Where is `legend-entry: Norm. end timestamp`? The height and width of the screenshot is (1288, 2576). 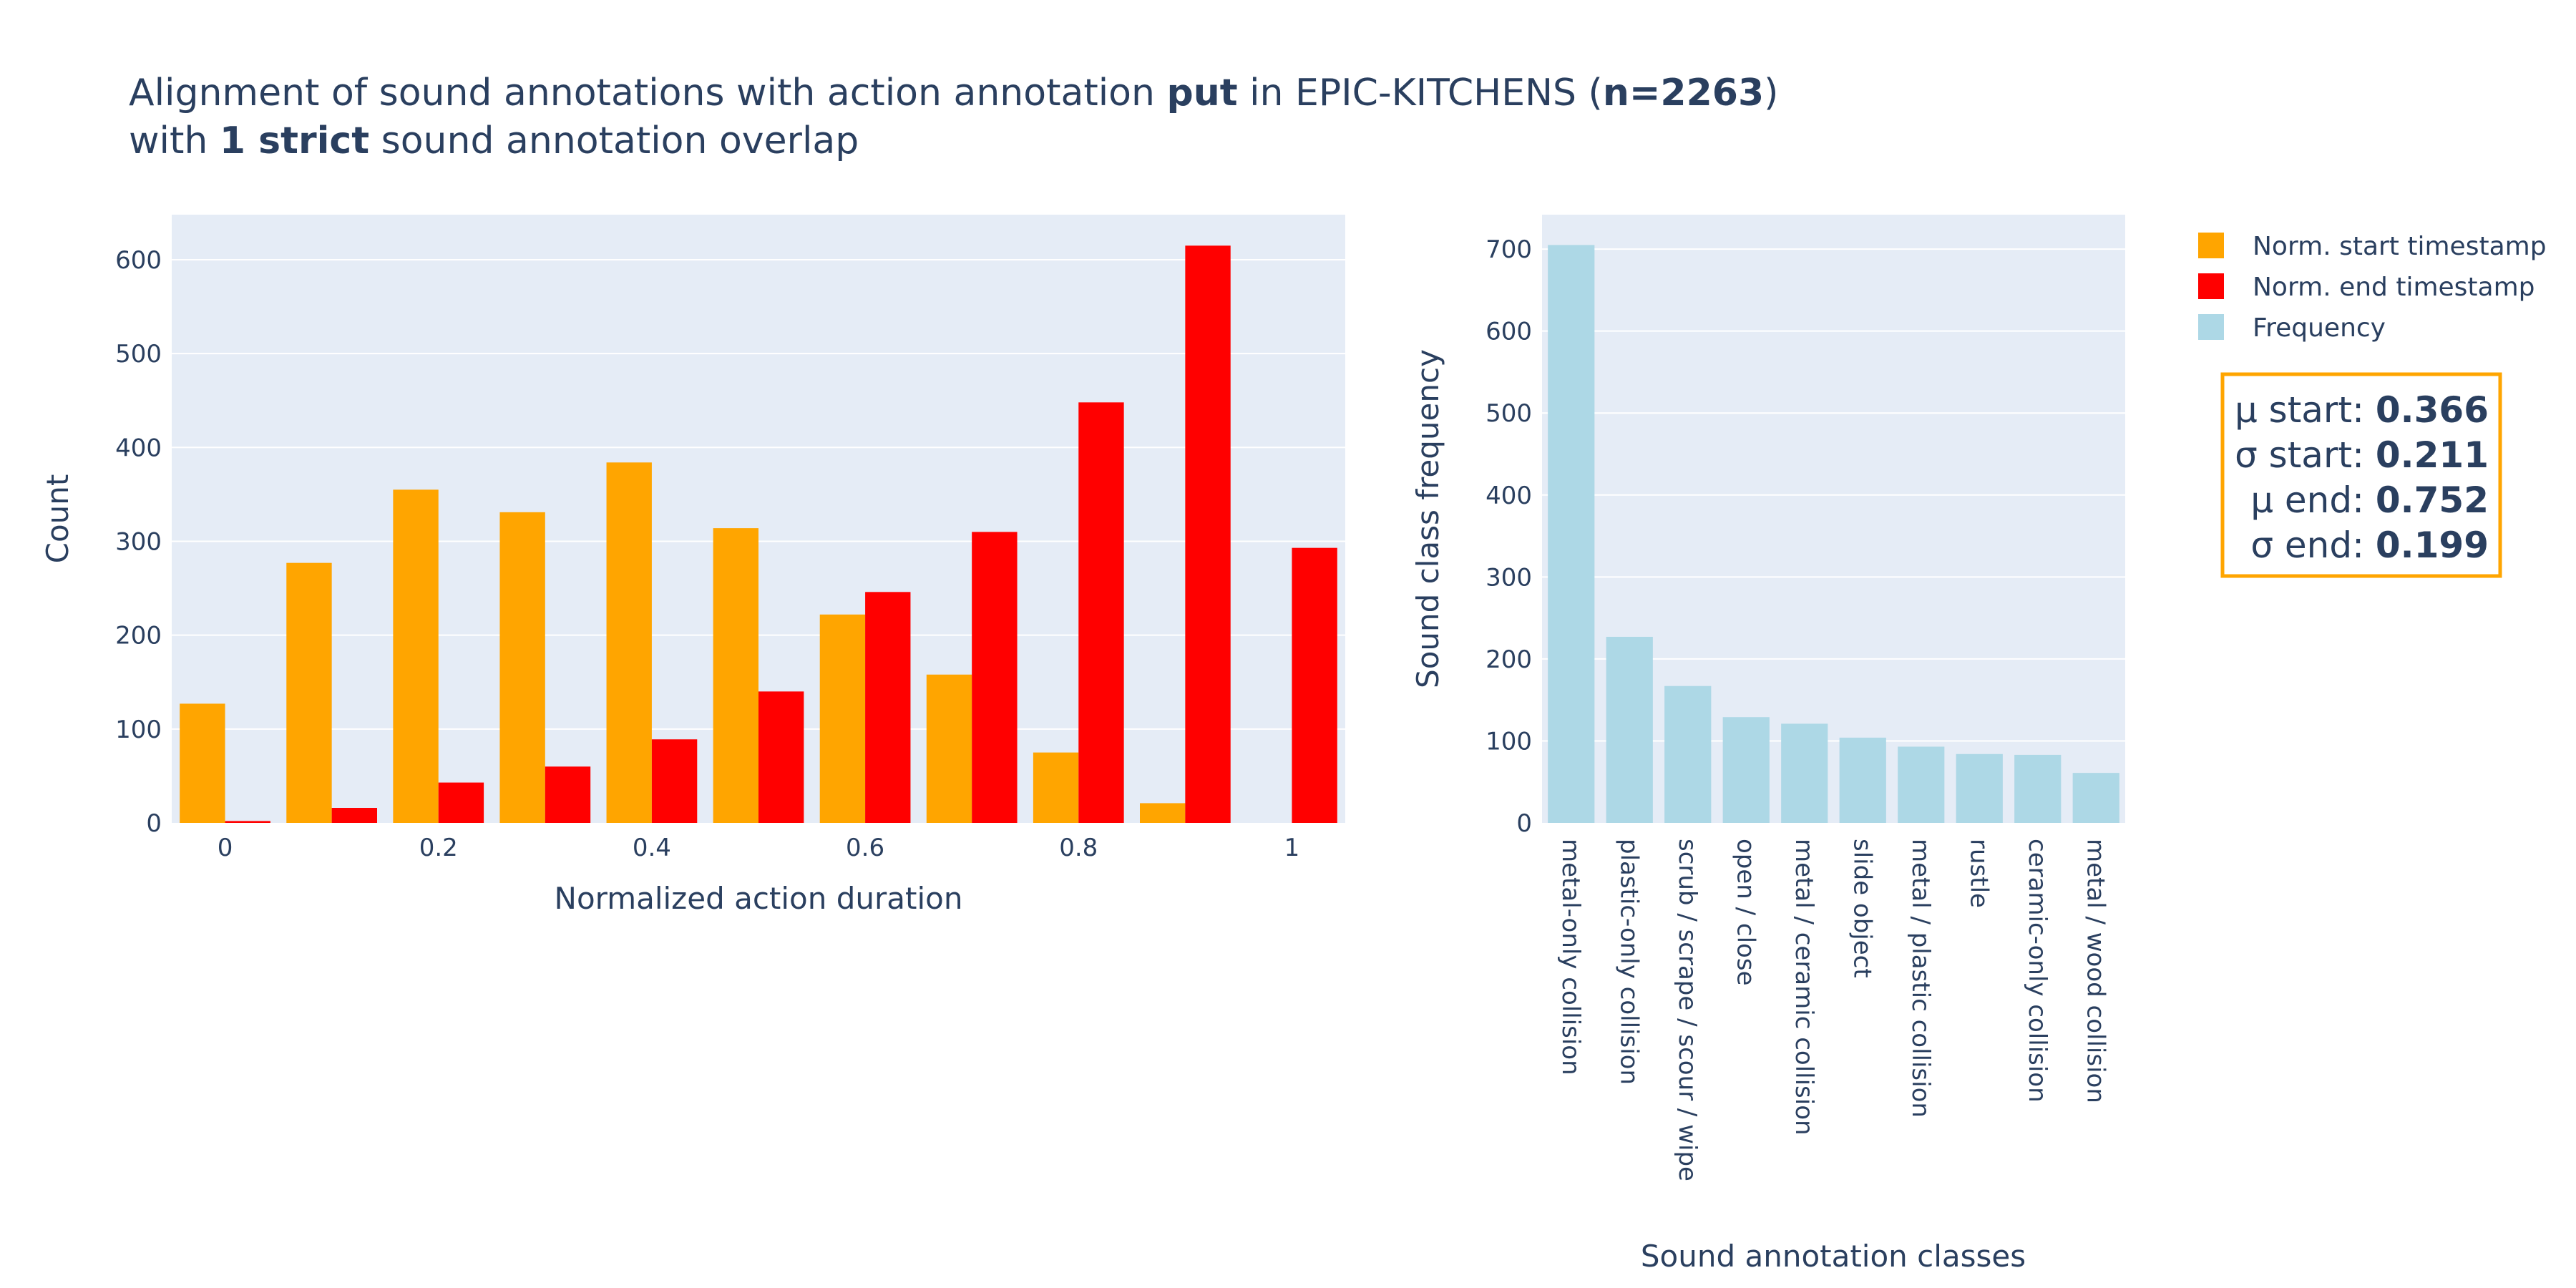 legend-entry: Norm. end timestamp is located at coordinates (2394, 287).